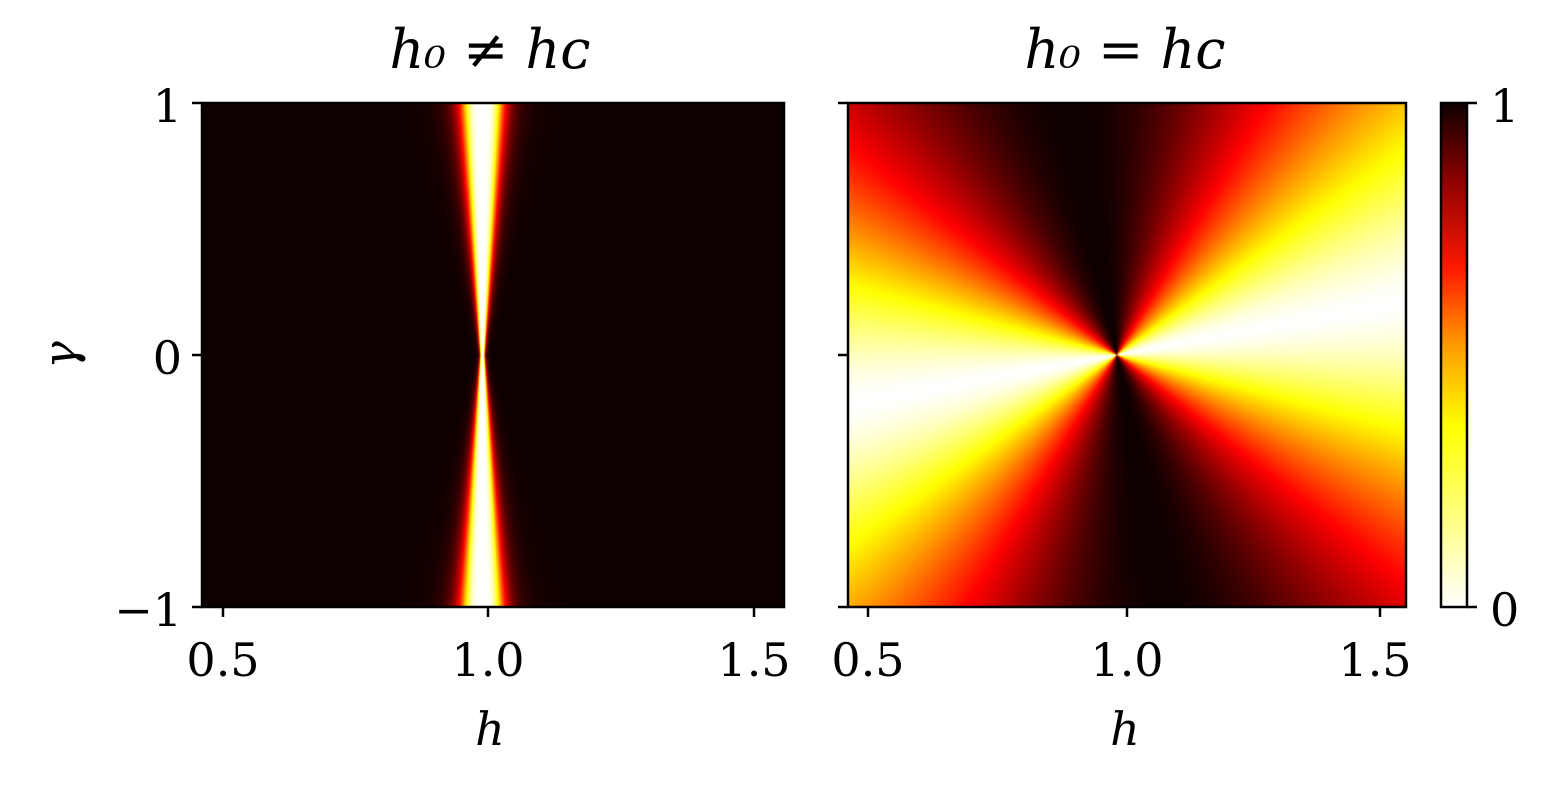  What do you see at coordinates (148, 610) in the screenshot?
I see `left-ytick-label-bottom: −1` at bounding box center [148, 610].